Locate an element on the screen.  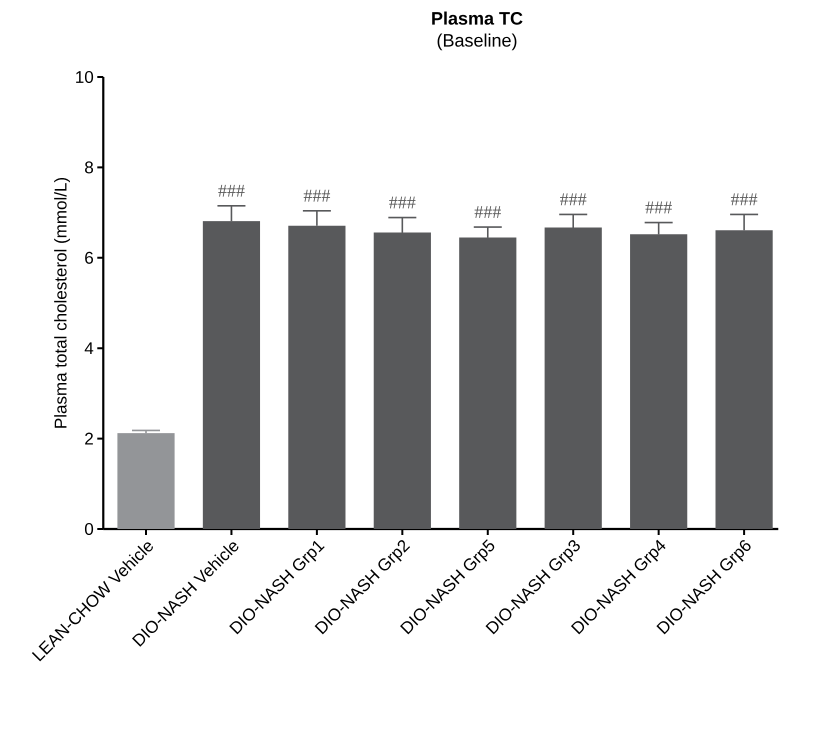
y-tick-label: 8 is located at coordinates (89, 167).